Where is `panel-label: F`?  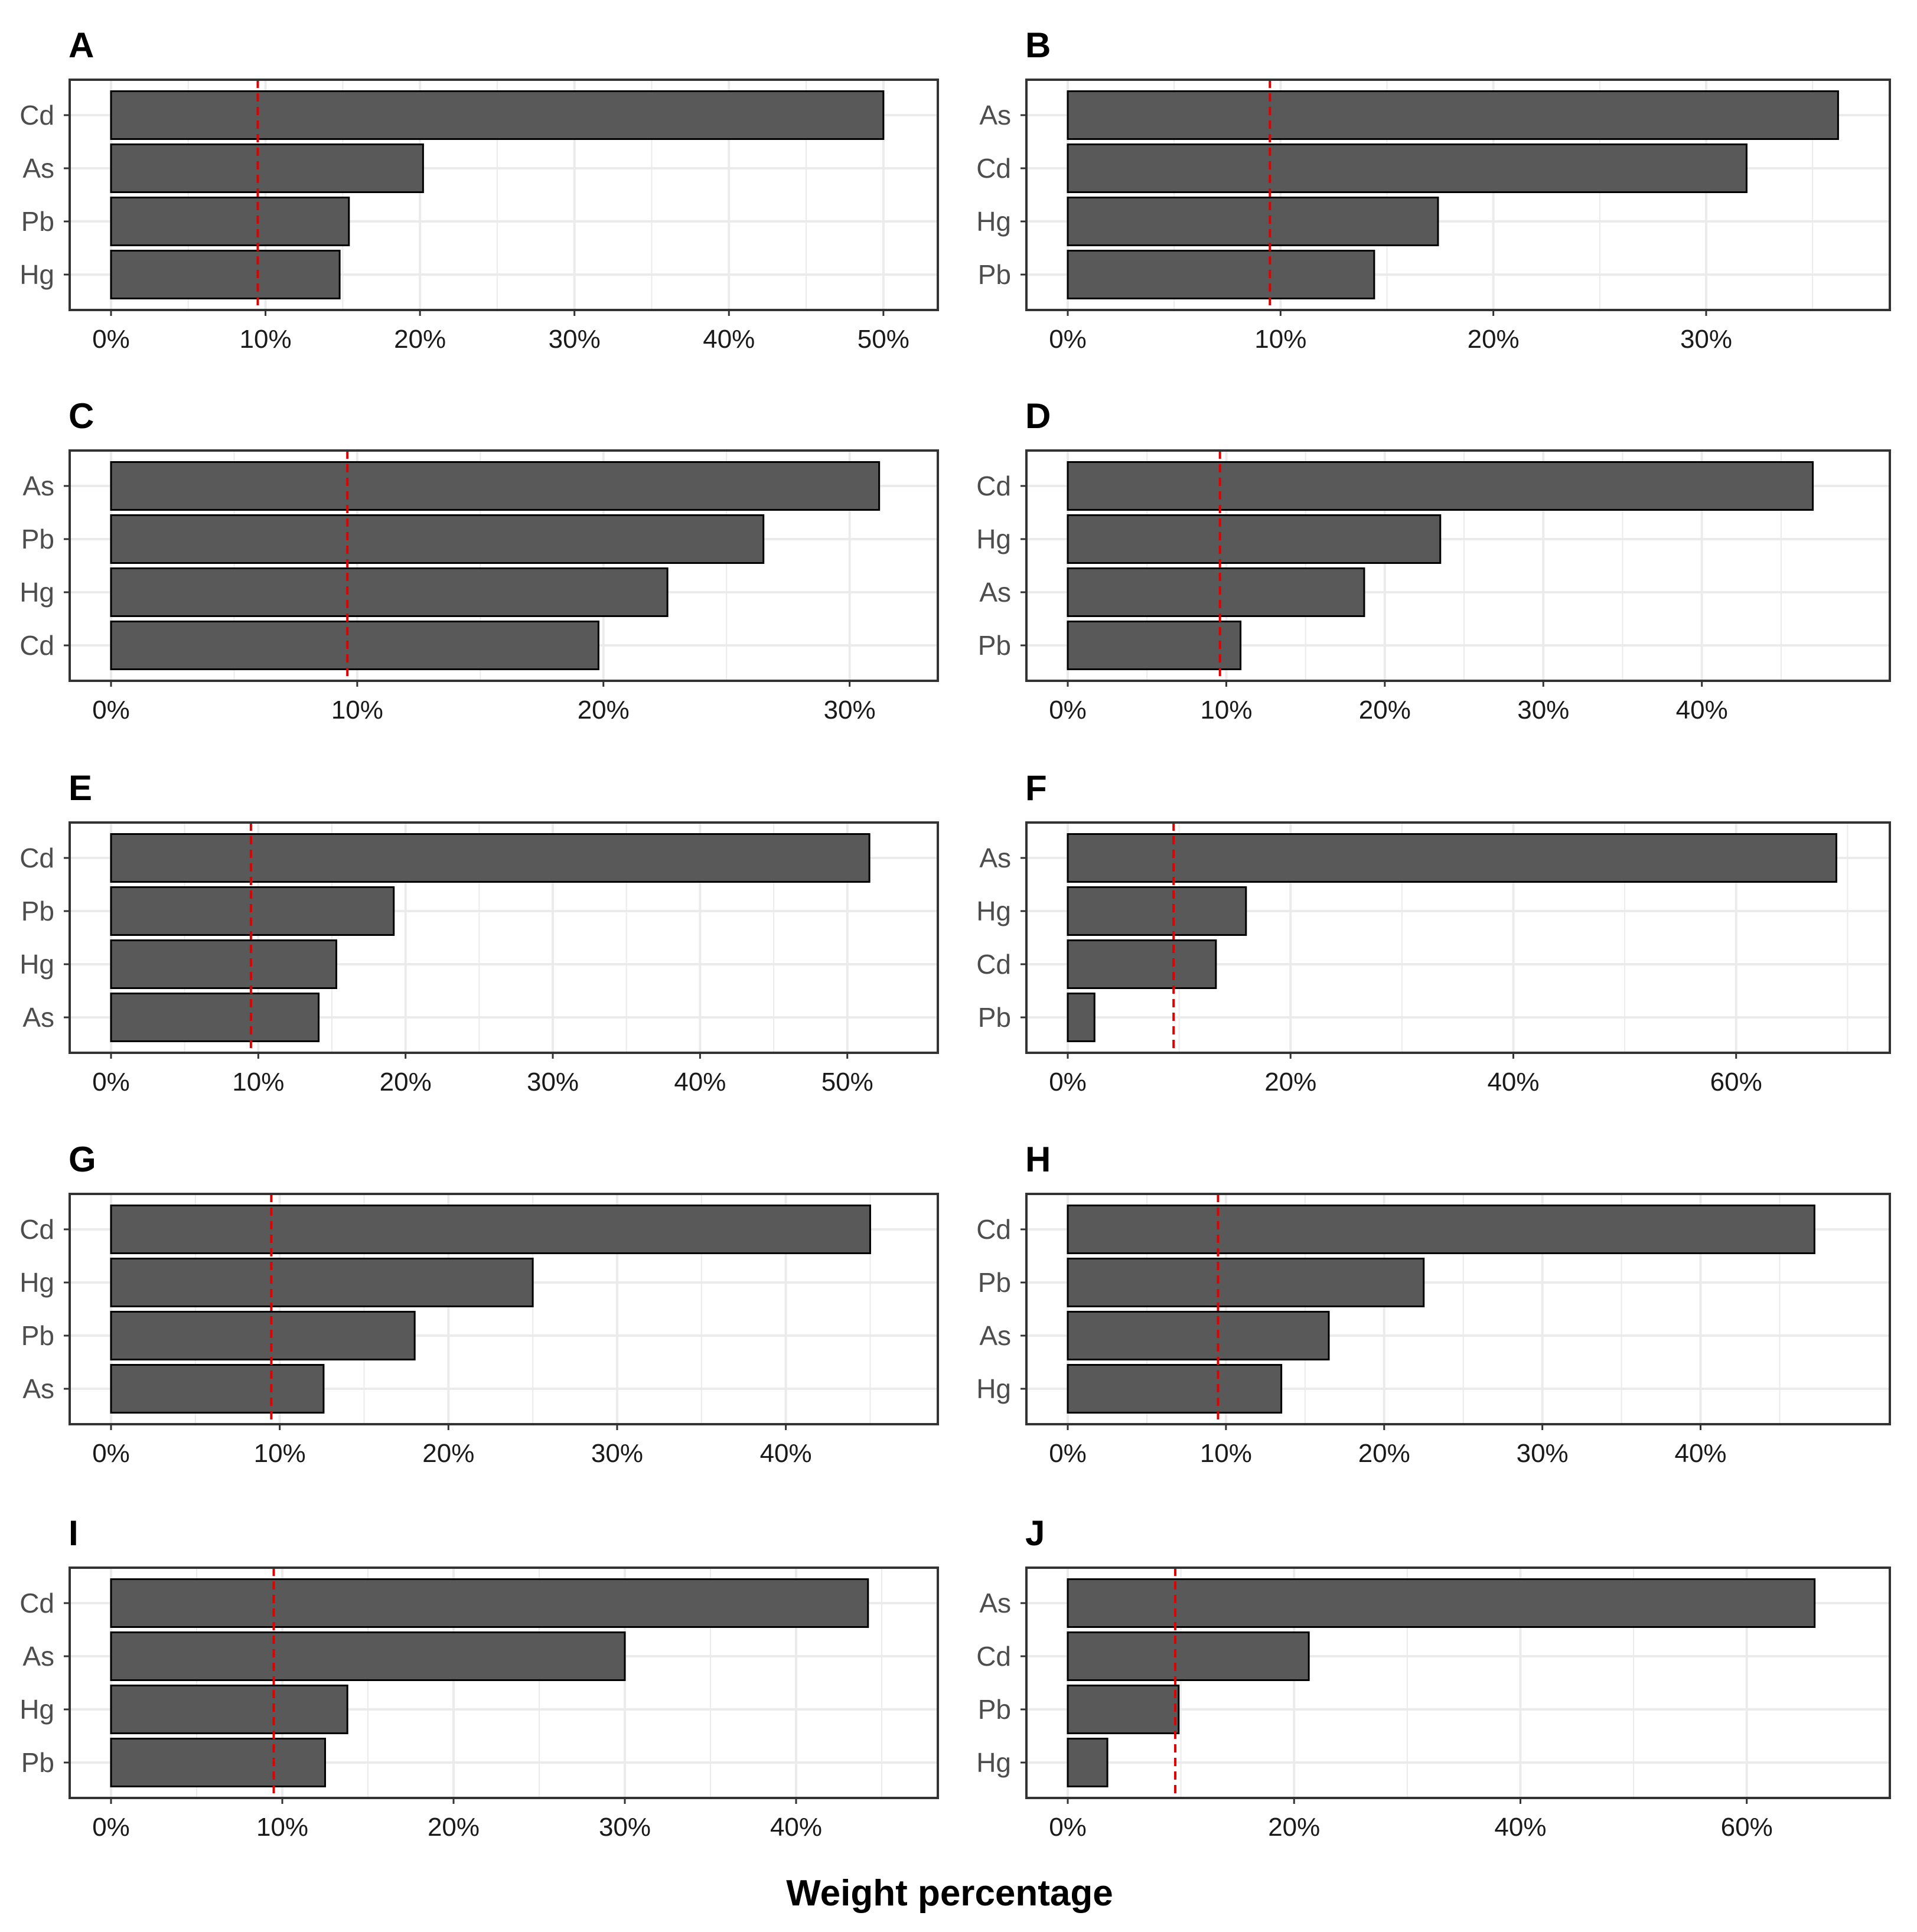
panel-label: F is located at coordinates (1036, 788).